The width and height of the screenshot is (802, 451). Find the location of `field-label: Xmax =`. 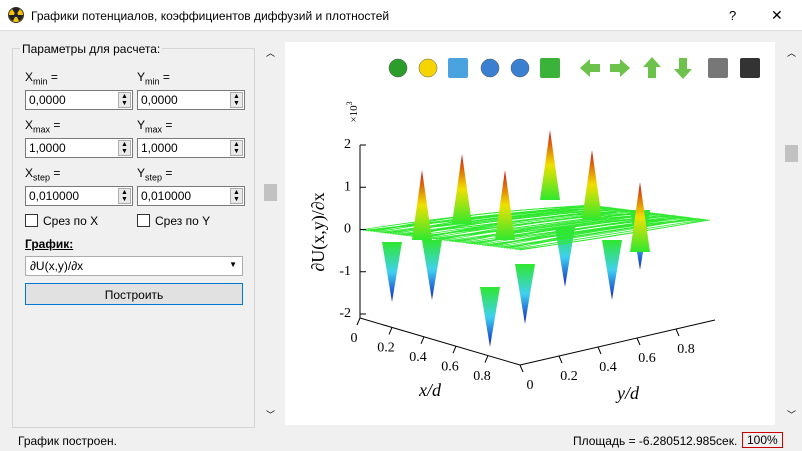

field-label: Xmax = is located at coordinates (42, 126).